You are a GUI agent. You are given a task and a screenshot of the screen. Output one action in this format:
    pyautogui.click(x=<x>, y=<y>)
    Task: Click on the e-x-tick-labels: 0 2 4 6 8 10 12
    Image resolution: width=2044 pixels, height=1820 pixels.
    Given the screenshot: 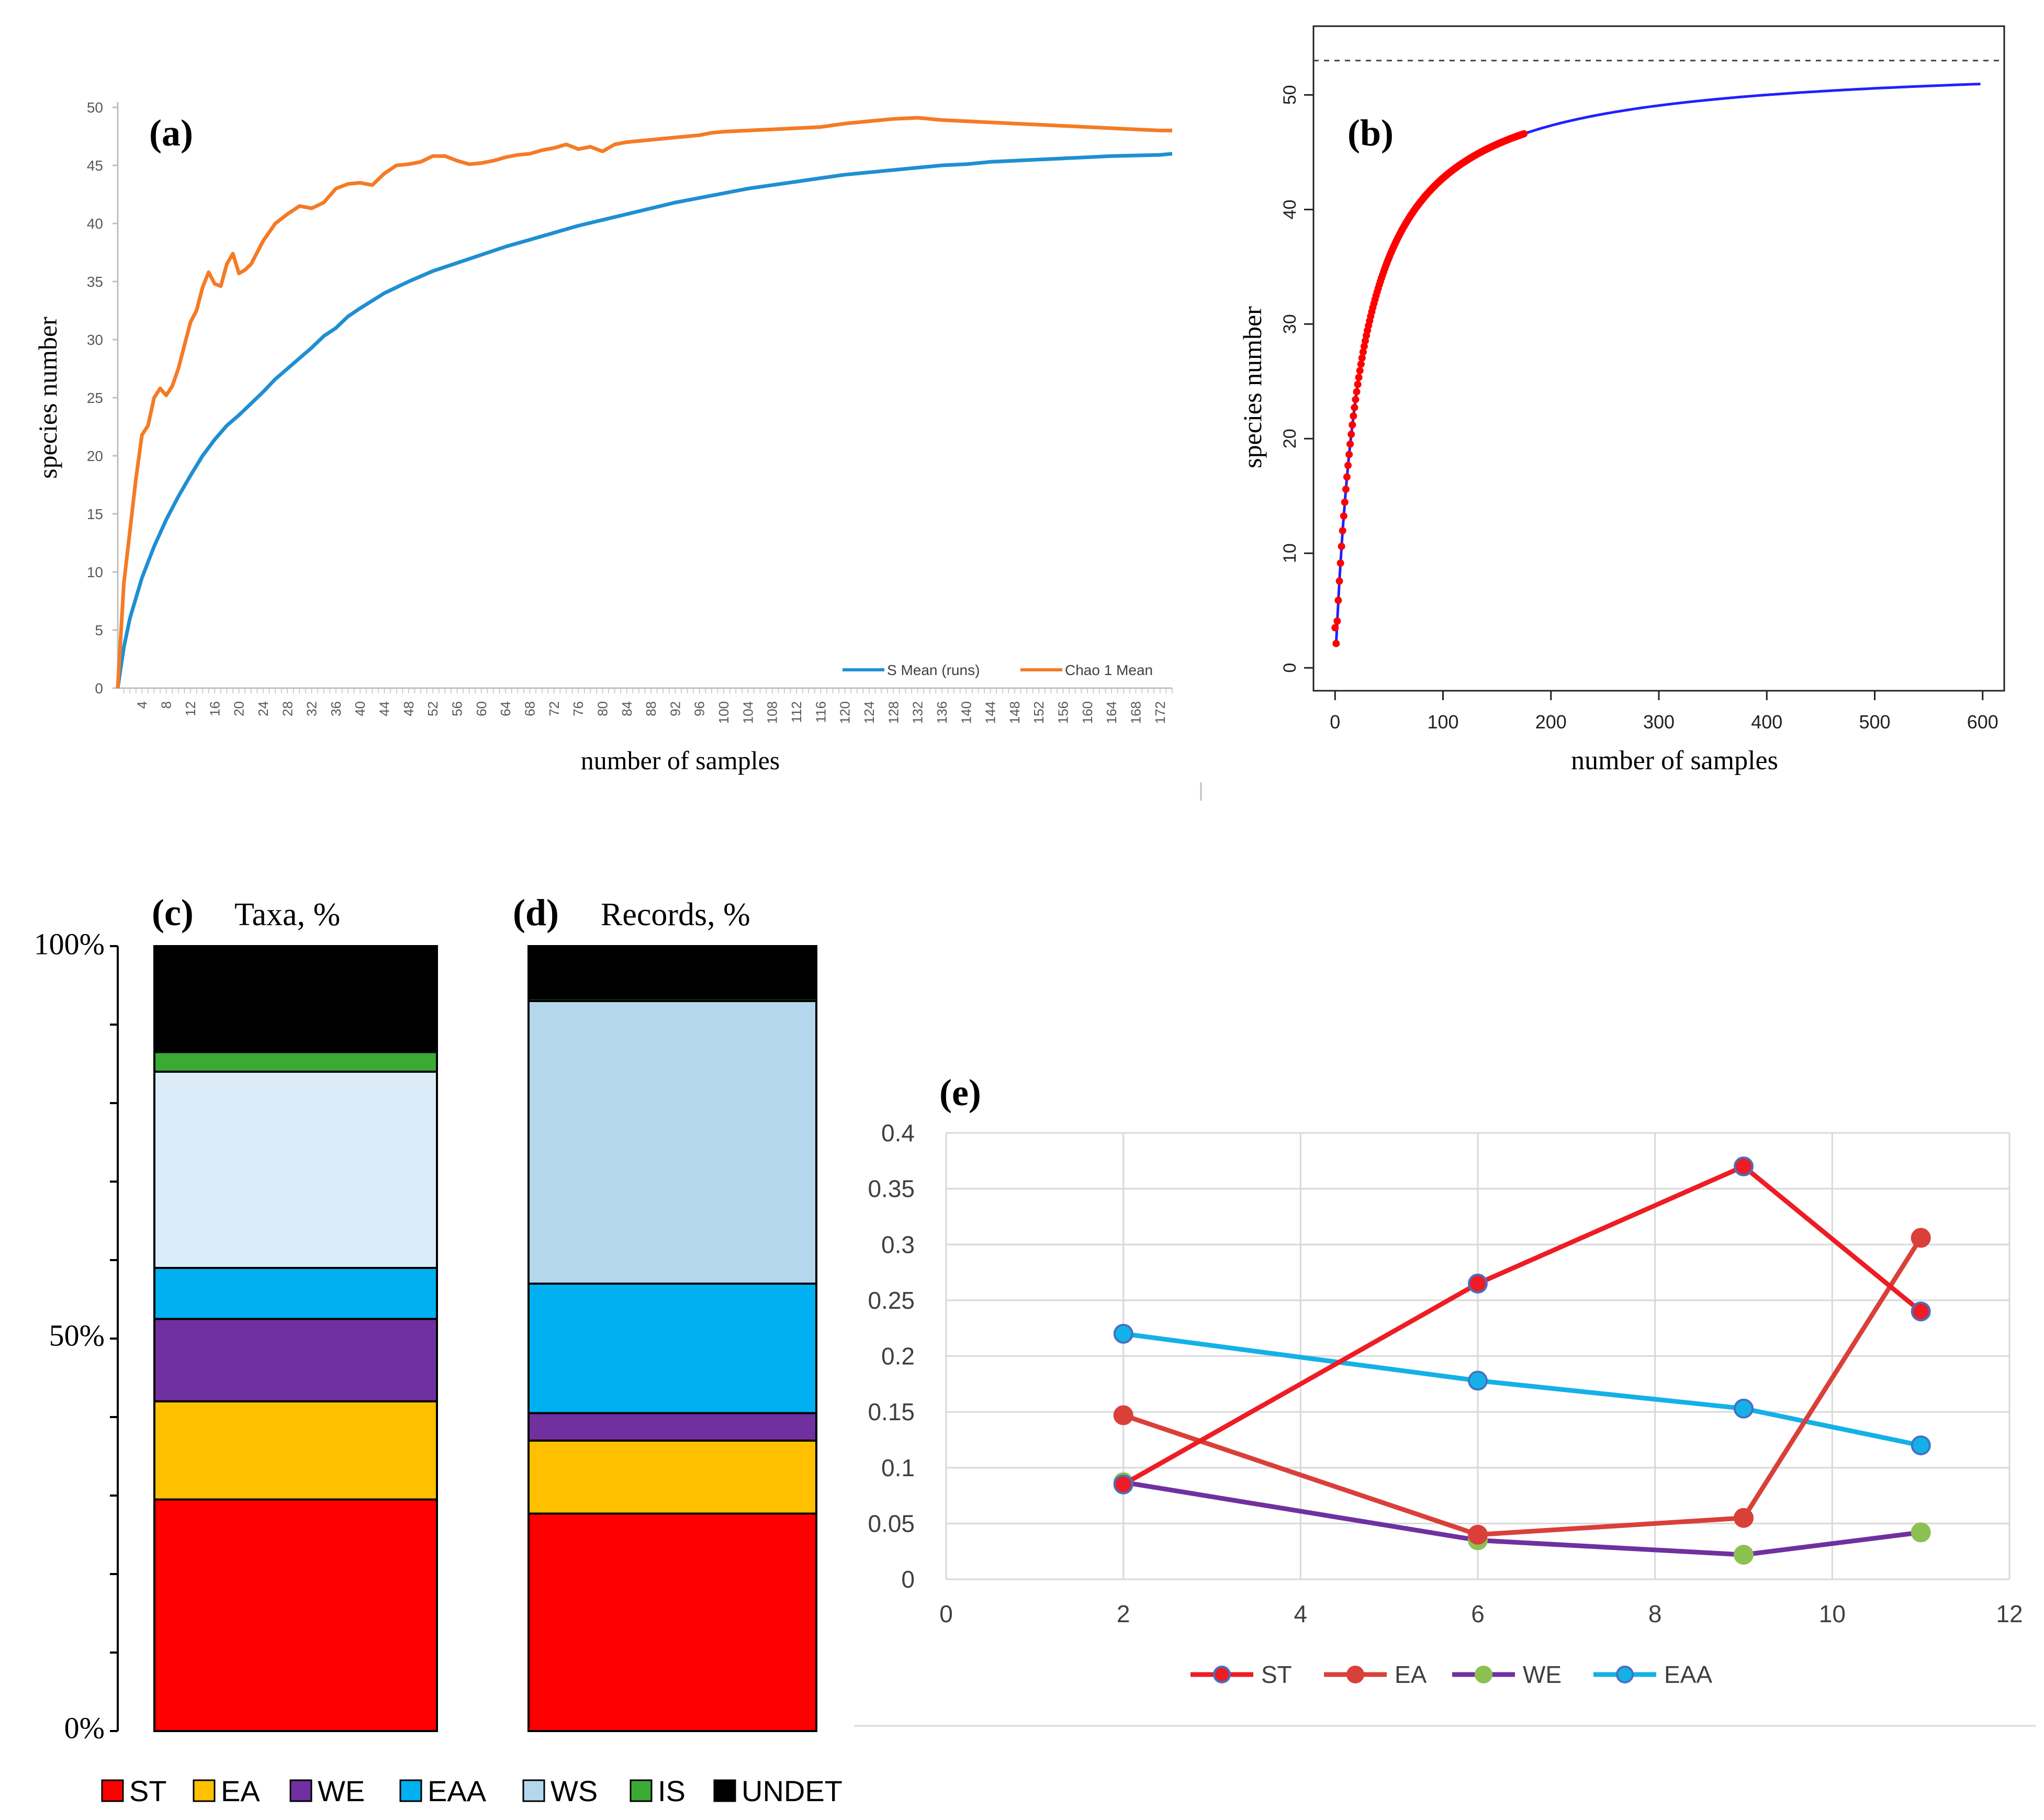 What is the action you would take?
    pyautogui.click(x=1481, y=1613)
    